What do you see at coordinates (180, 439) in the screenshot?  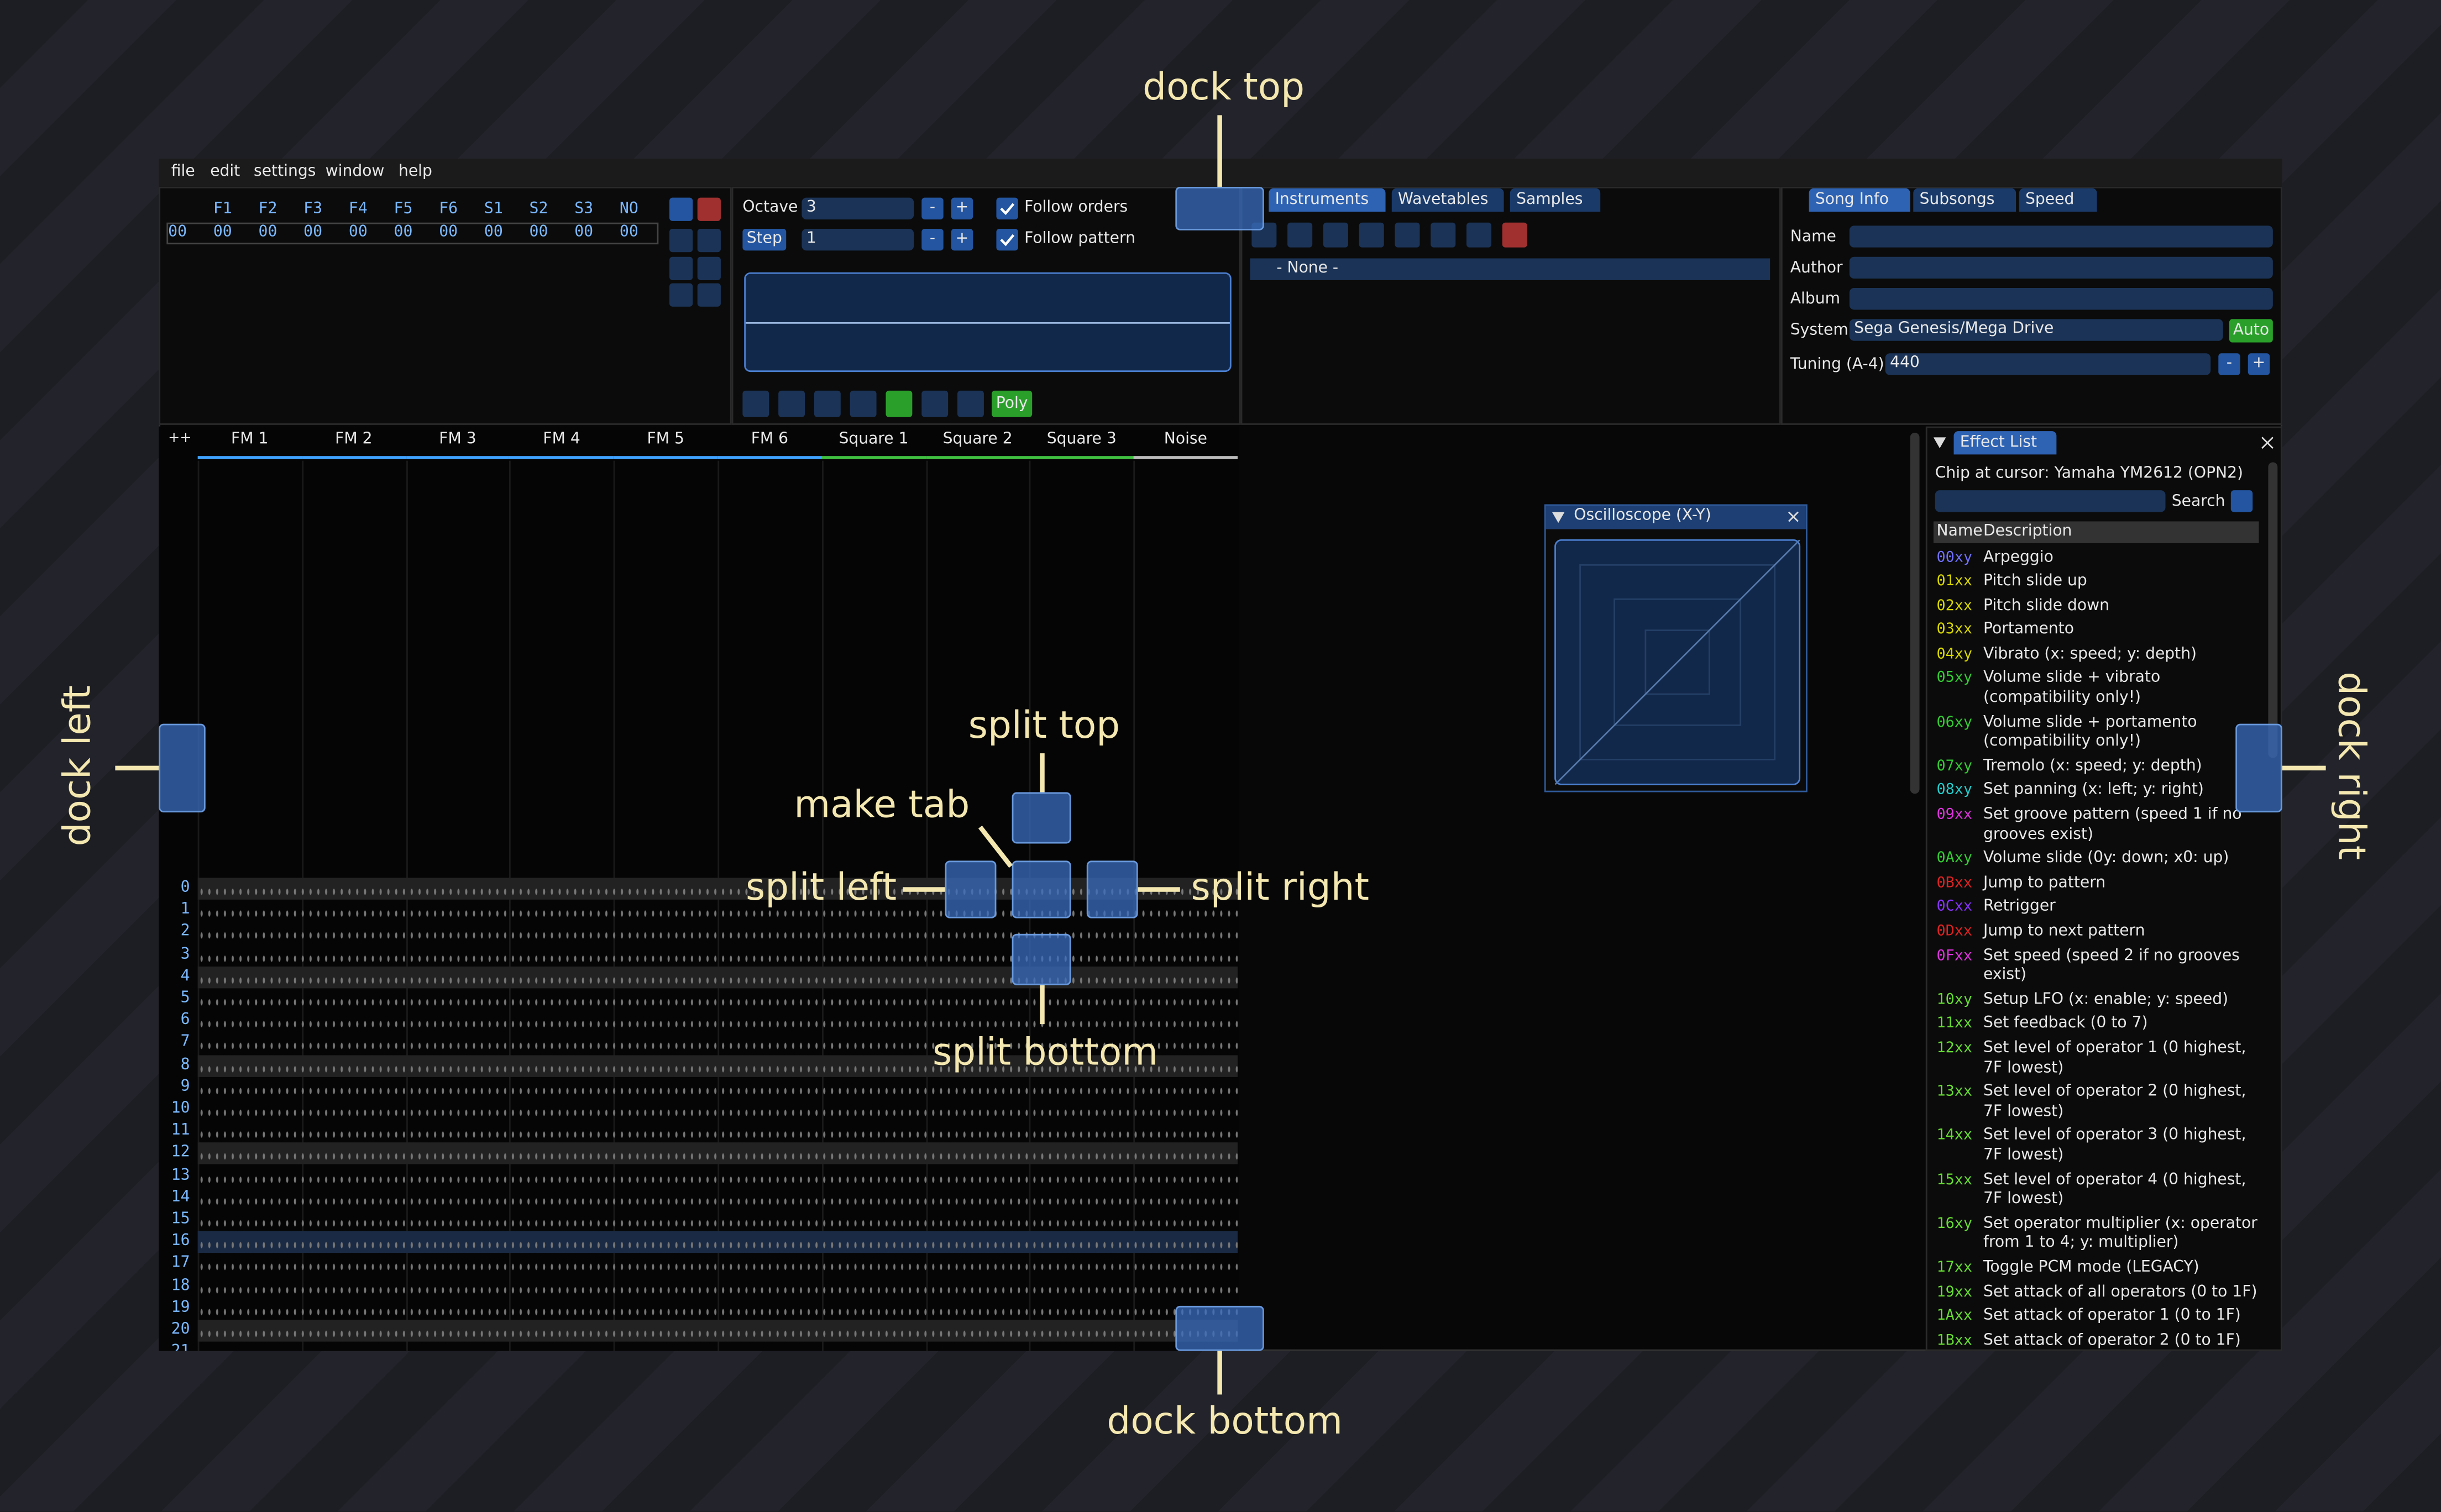 I see `corner: ++` at bounding box center [180, 439].